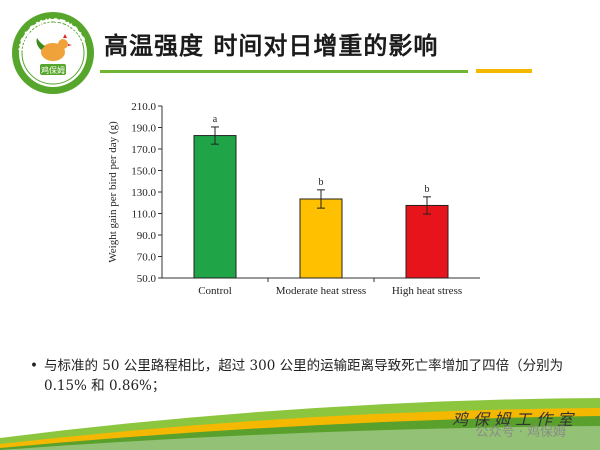 Image resolution: width=600 pixels, height=450 pixels. What do you see at coordinates (143, 107) in the screenshot?
I see `y-tick-label: 210.0` at bounding box center [143, 107].